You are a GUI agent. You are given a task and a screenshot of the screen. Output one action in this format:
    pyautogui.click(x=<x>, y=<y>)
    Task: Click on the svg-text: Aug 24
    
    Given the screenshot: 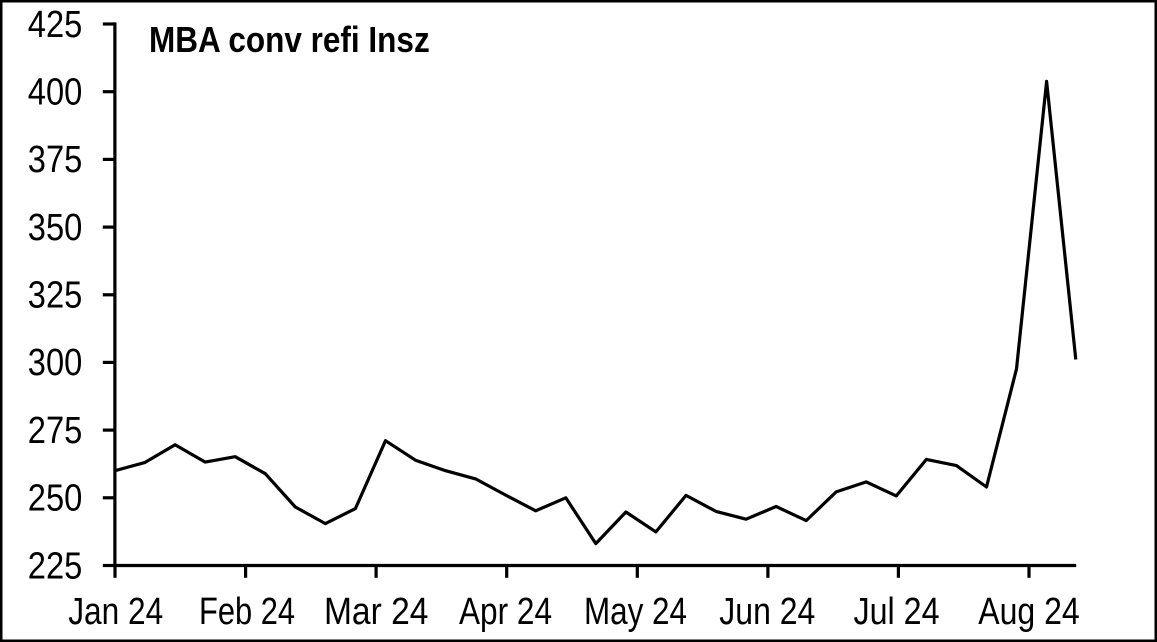 What is the action you would take?
    pyautogui.click(x=1029, y=612)
    